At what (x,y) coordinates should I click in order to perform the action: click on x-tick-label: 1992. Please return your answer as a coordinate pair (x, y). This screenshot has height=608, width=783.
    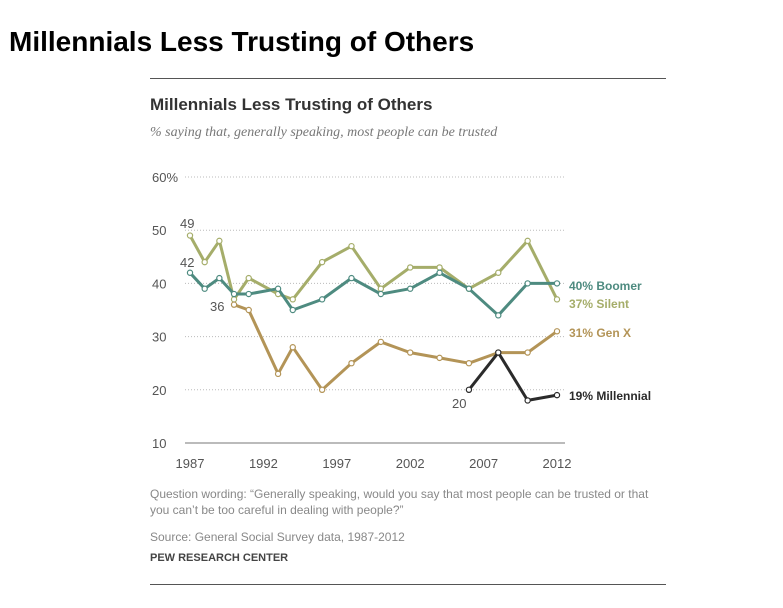
    Looking at the image, I should click on (263, 463).